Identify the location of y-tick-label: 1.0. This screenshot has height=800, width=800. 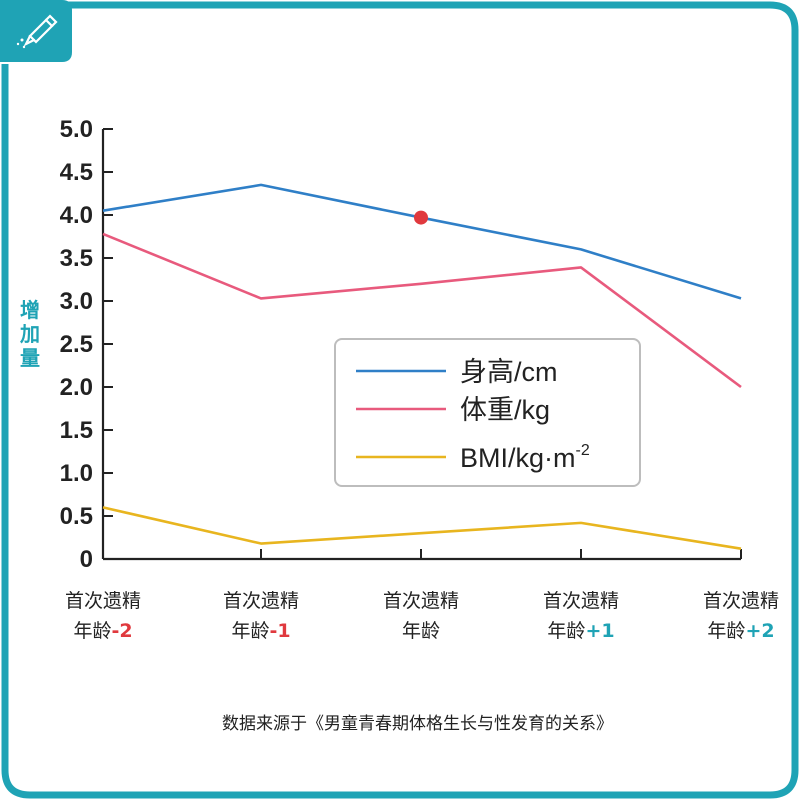
(76, 473).